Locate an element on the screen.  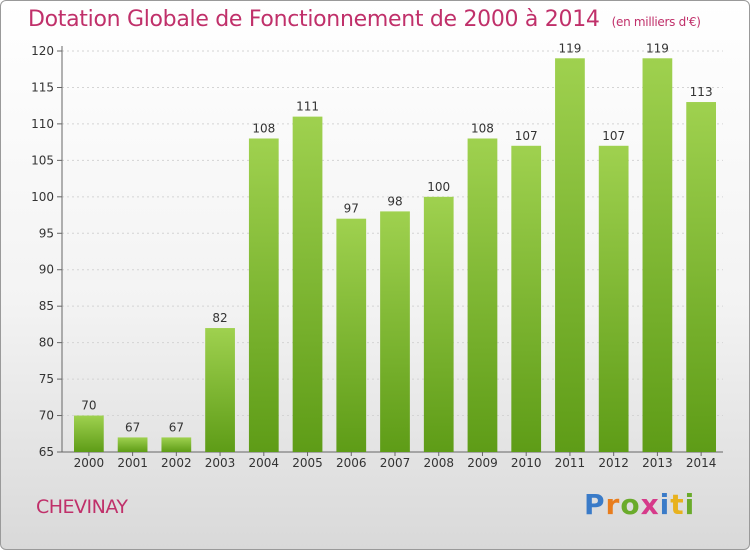
bar-2002 is located at coordinates (176, 444).